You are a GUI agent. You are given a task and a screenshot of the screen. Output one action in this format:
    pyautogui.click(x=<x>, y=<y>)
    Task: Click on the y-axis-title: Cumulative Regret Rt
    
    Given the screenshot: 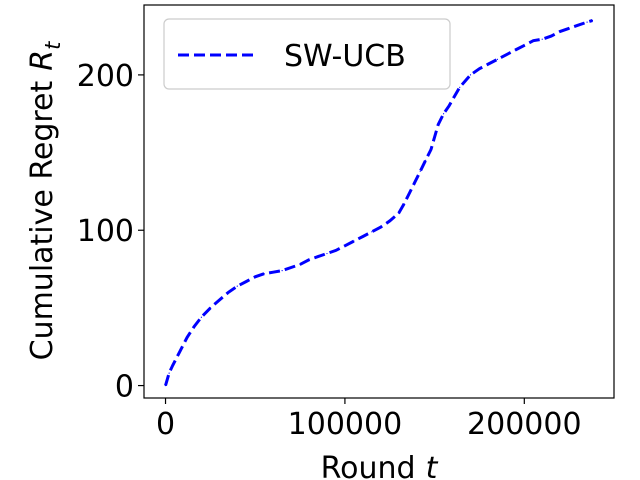 What is the action you would take?
    pyautogui.click(x=45, y=201)
    